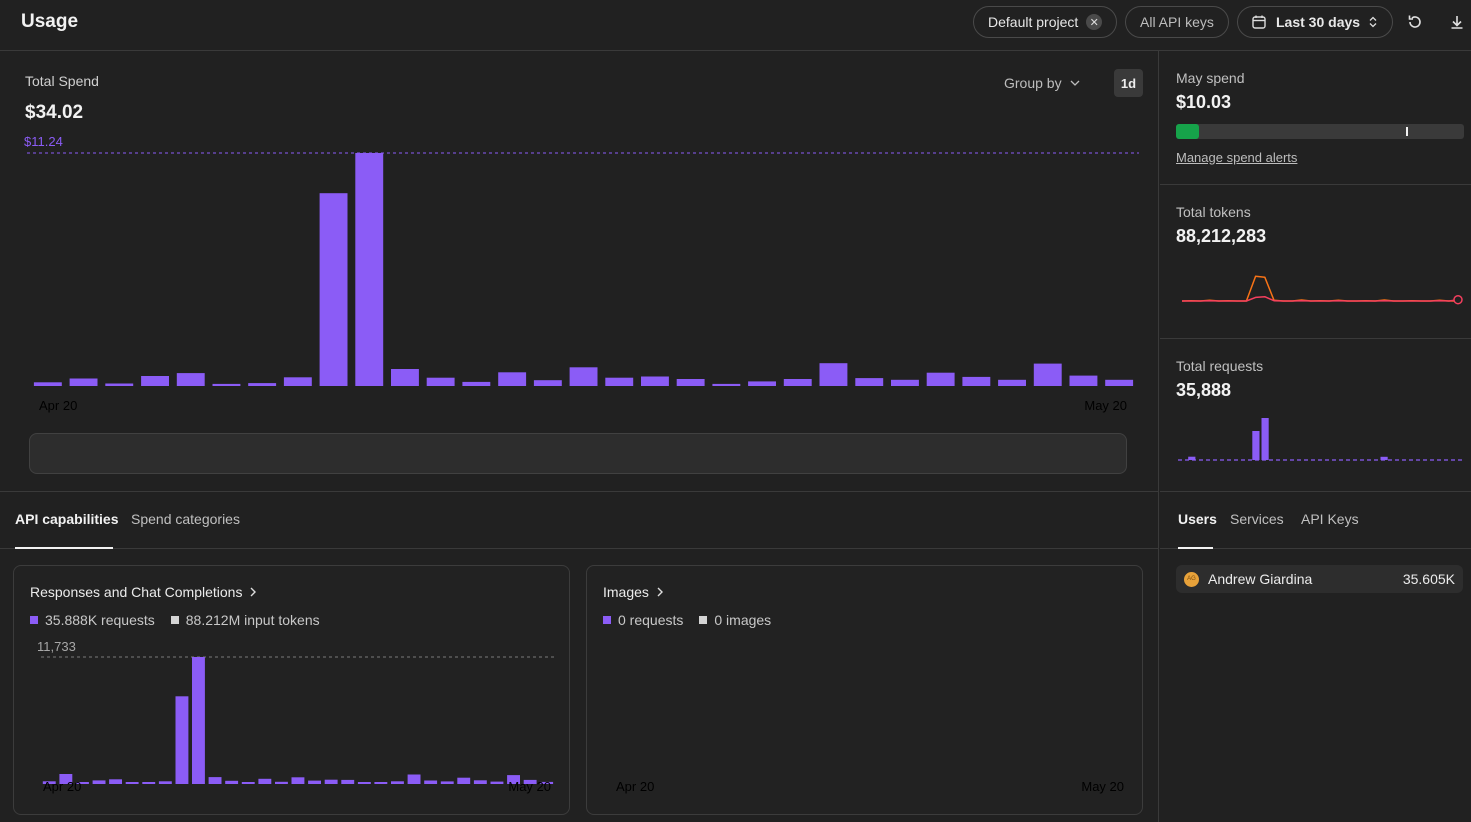 The height and width of the screenshot is (822, 1471). What do you see at coordinates (1415, 22) in the screenshot?
I see `refresh-button` at bounding box center [1415, 22].